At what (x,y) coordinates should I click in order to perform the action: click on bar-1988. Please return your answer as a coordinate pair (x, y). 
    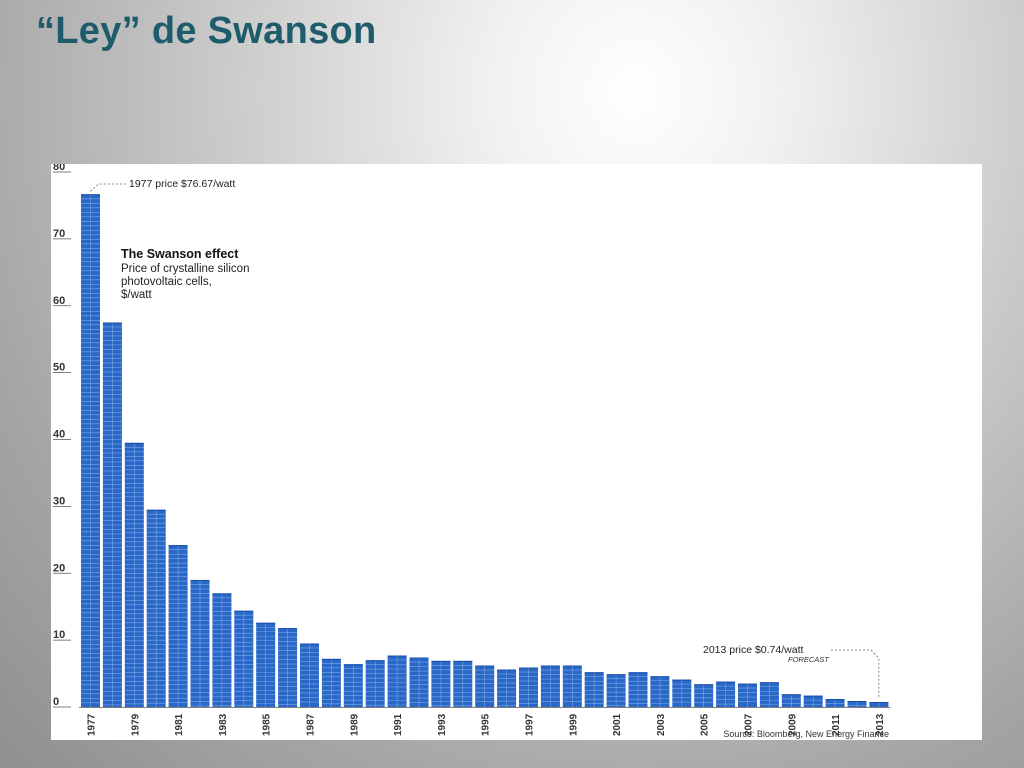
    Looking at the image, I should click on (331, 682).